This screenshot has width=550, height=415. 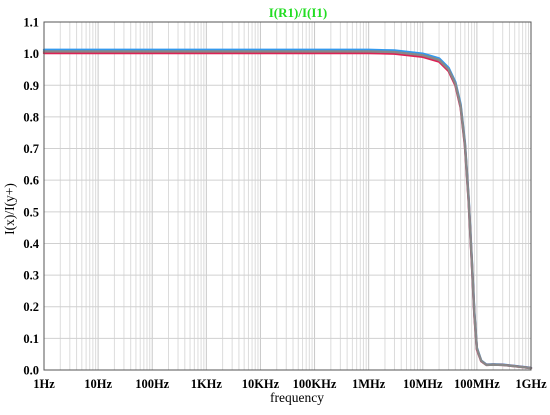 What do you see at coordinates (31, 307) in the screenshot?
I see `y-tick-label: 0.2` at bounding box center [31, 307].